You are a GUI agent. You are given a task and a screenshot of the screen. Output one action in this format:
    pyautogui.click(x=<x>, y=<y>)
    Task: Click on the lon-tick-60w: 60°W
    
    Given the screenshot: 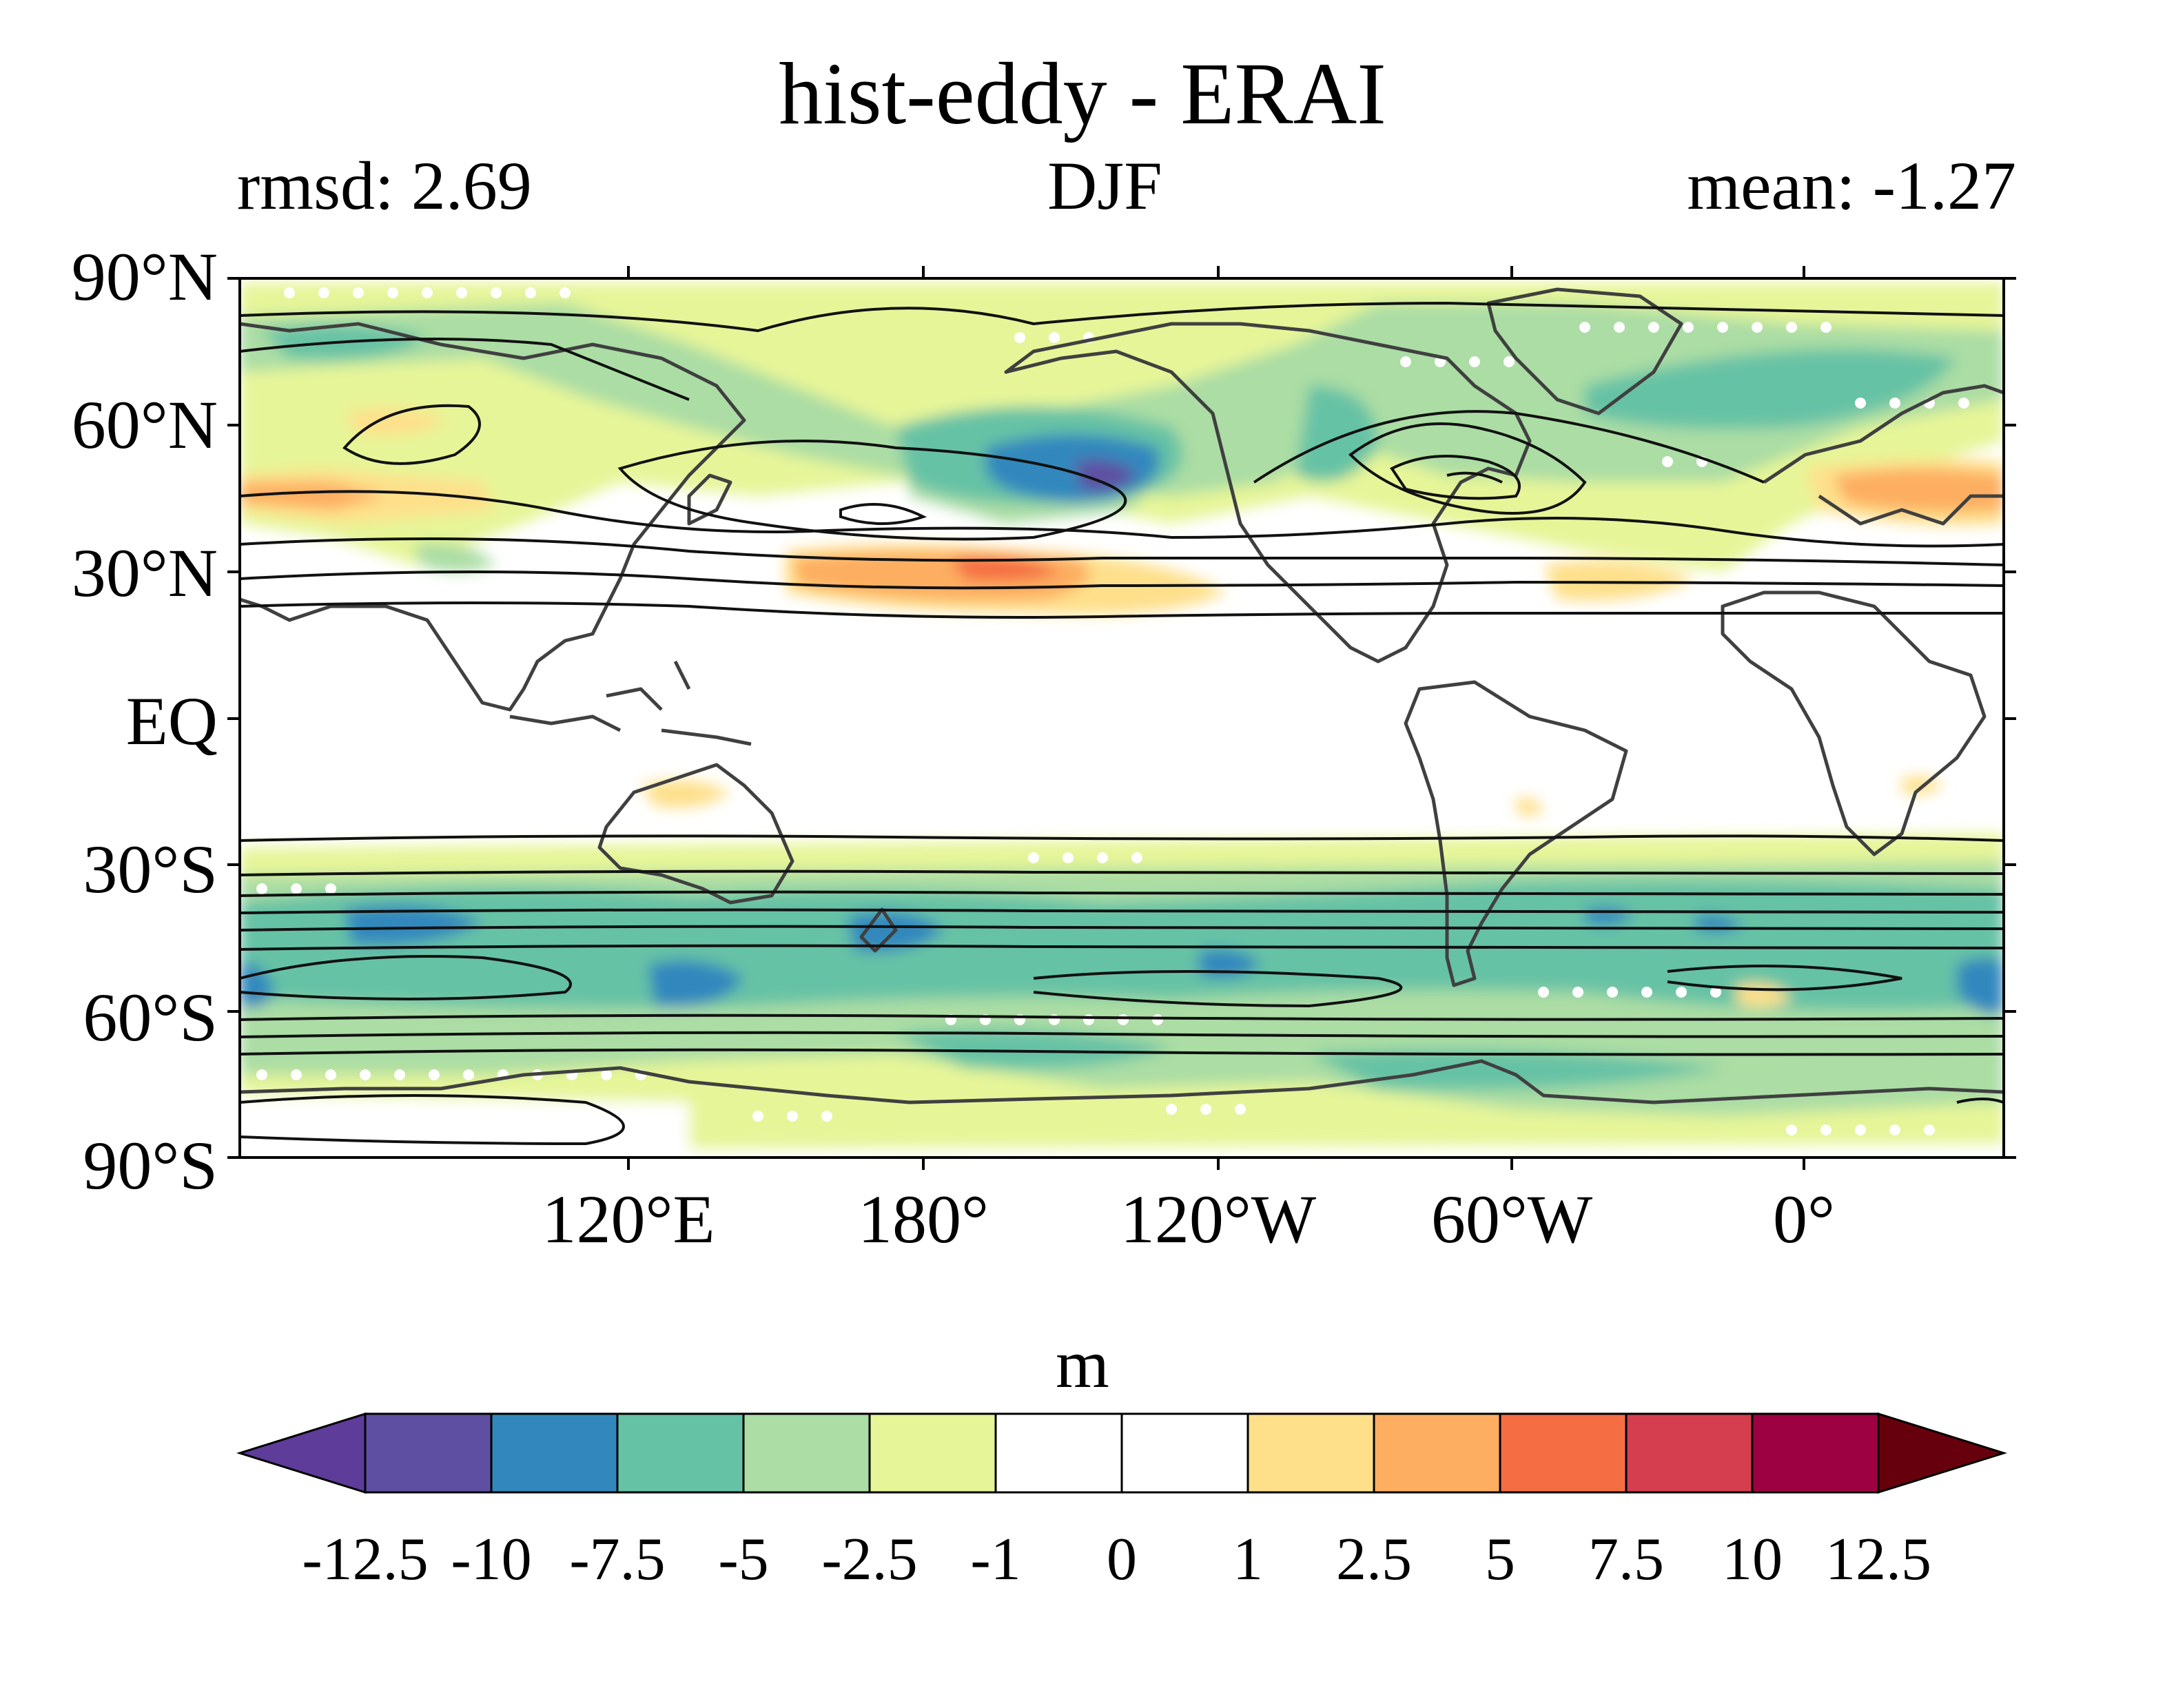 What is the action you would take?
    pyautogui.click(x=1511, y=1219)
    